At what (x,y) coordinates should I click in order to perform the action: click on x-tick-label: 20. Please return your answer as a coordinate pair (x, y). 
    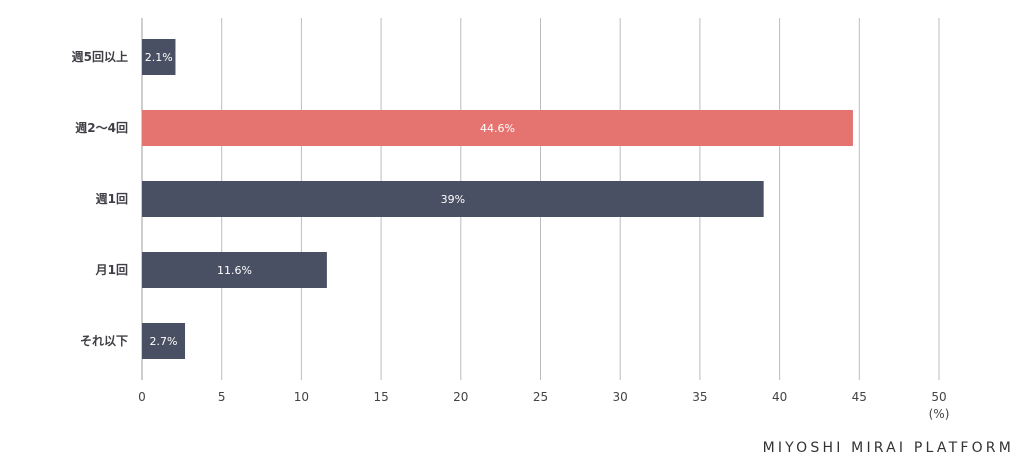
    Looking at the image, I should click on (460, 397).